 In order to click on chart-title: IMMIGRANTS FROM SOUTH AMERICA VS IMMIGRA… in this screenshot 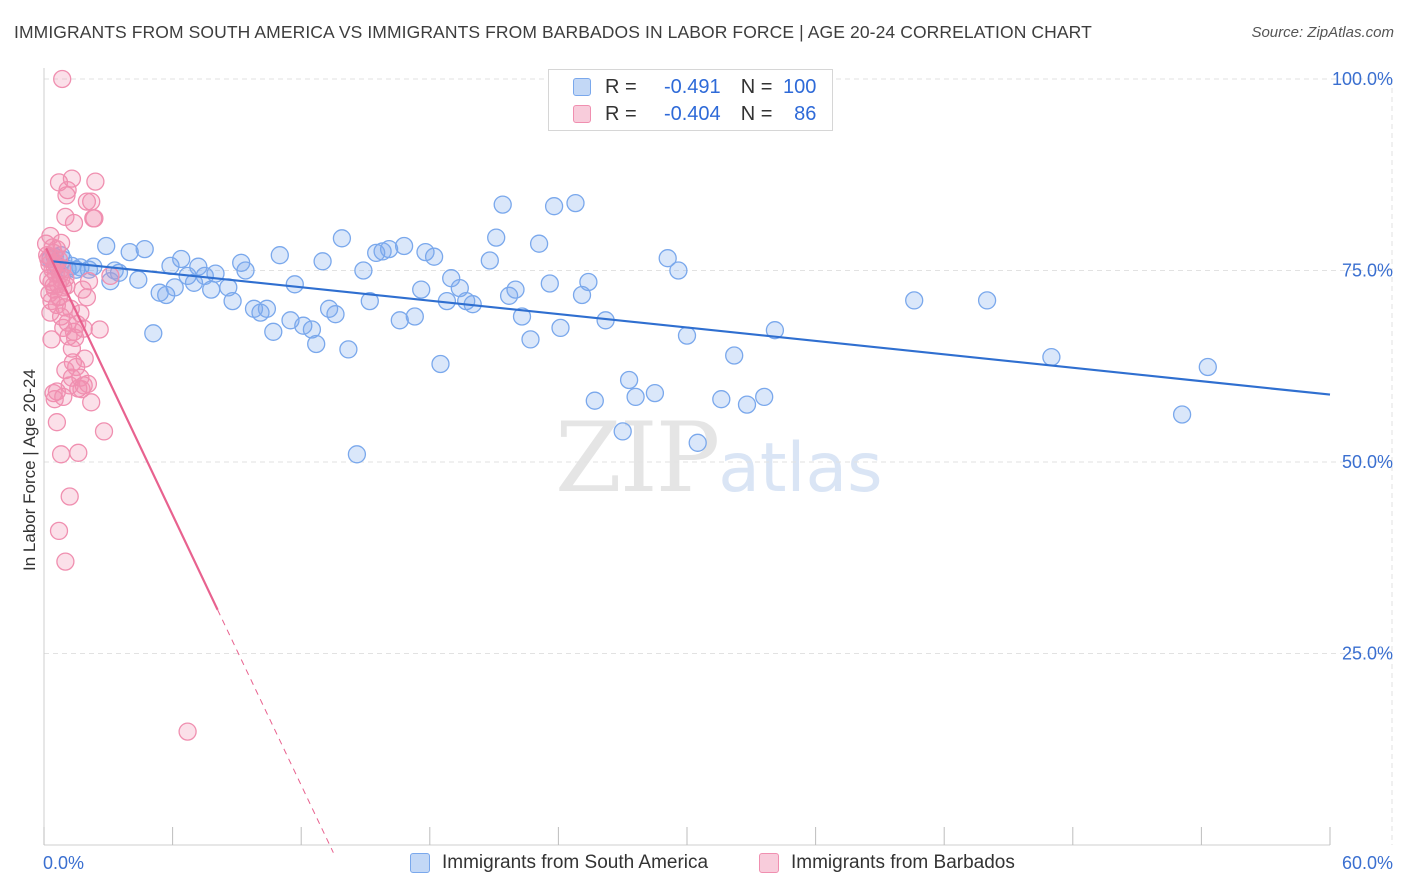, I will do `click(553, 32)`.